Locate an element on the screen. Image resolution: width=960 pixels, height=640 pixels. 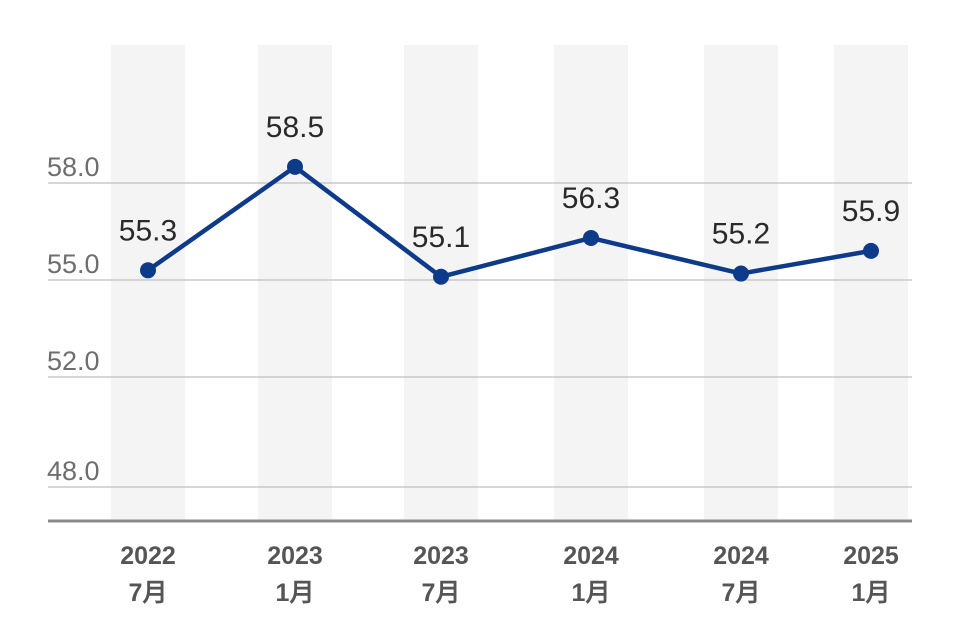
data-label: 56.3 is located at coordinates (591, 198).